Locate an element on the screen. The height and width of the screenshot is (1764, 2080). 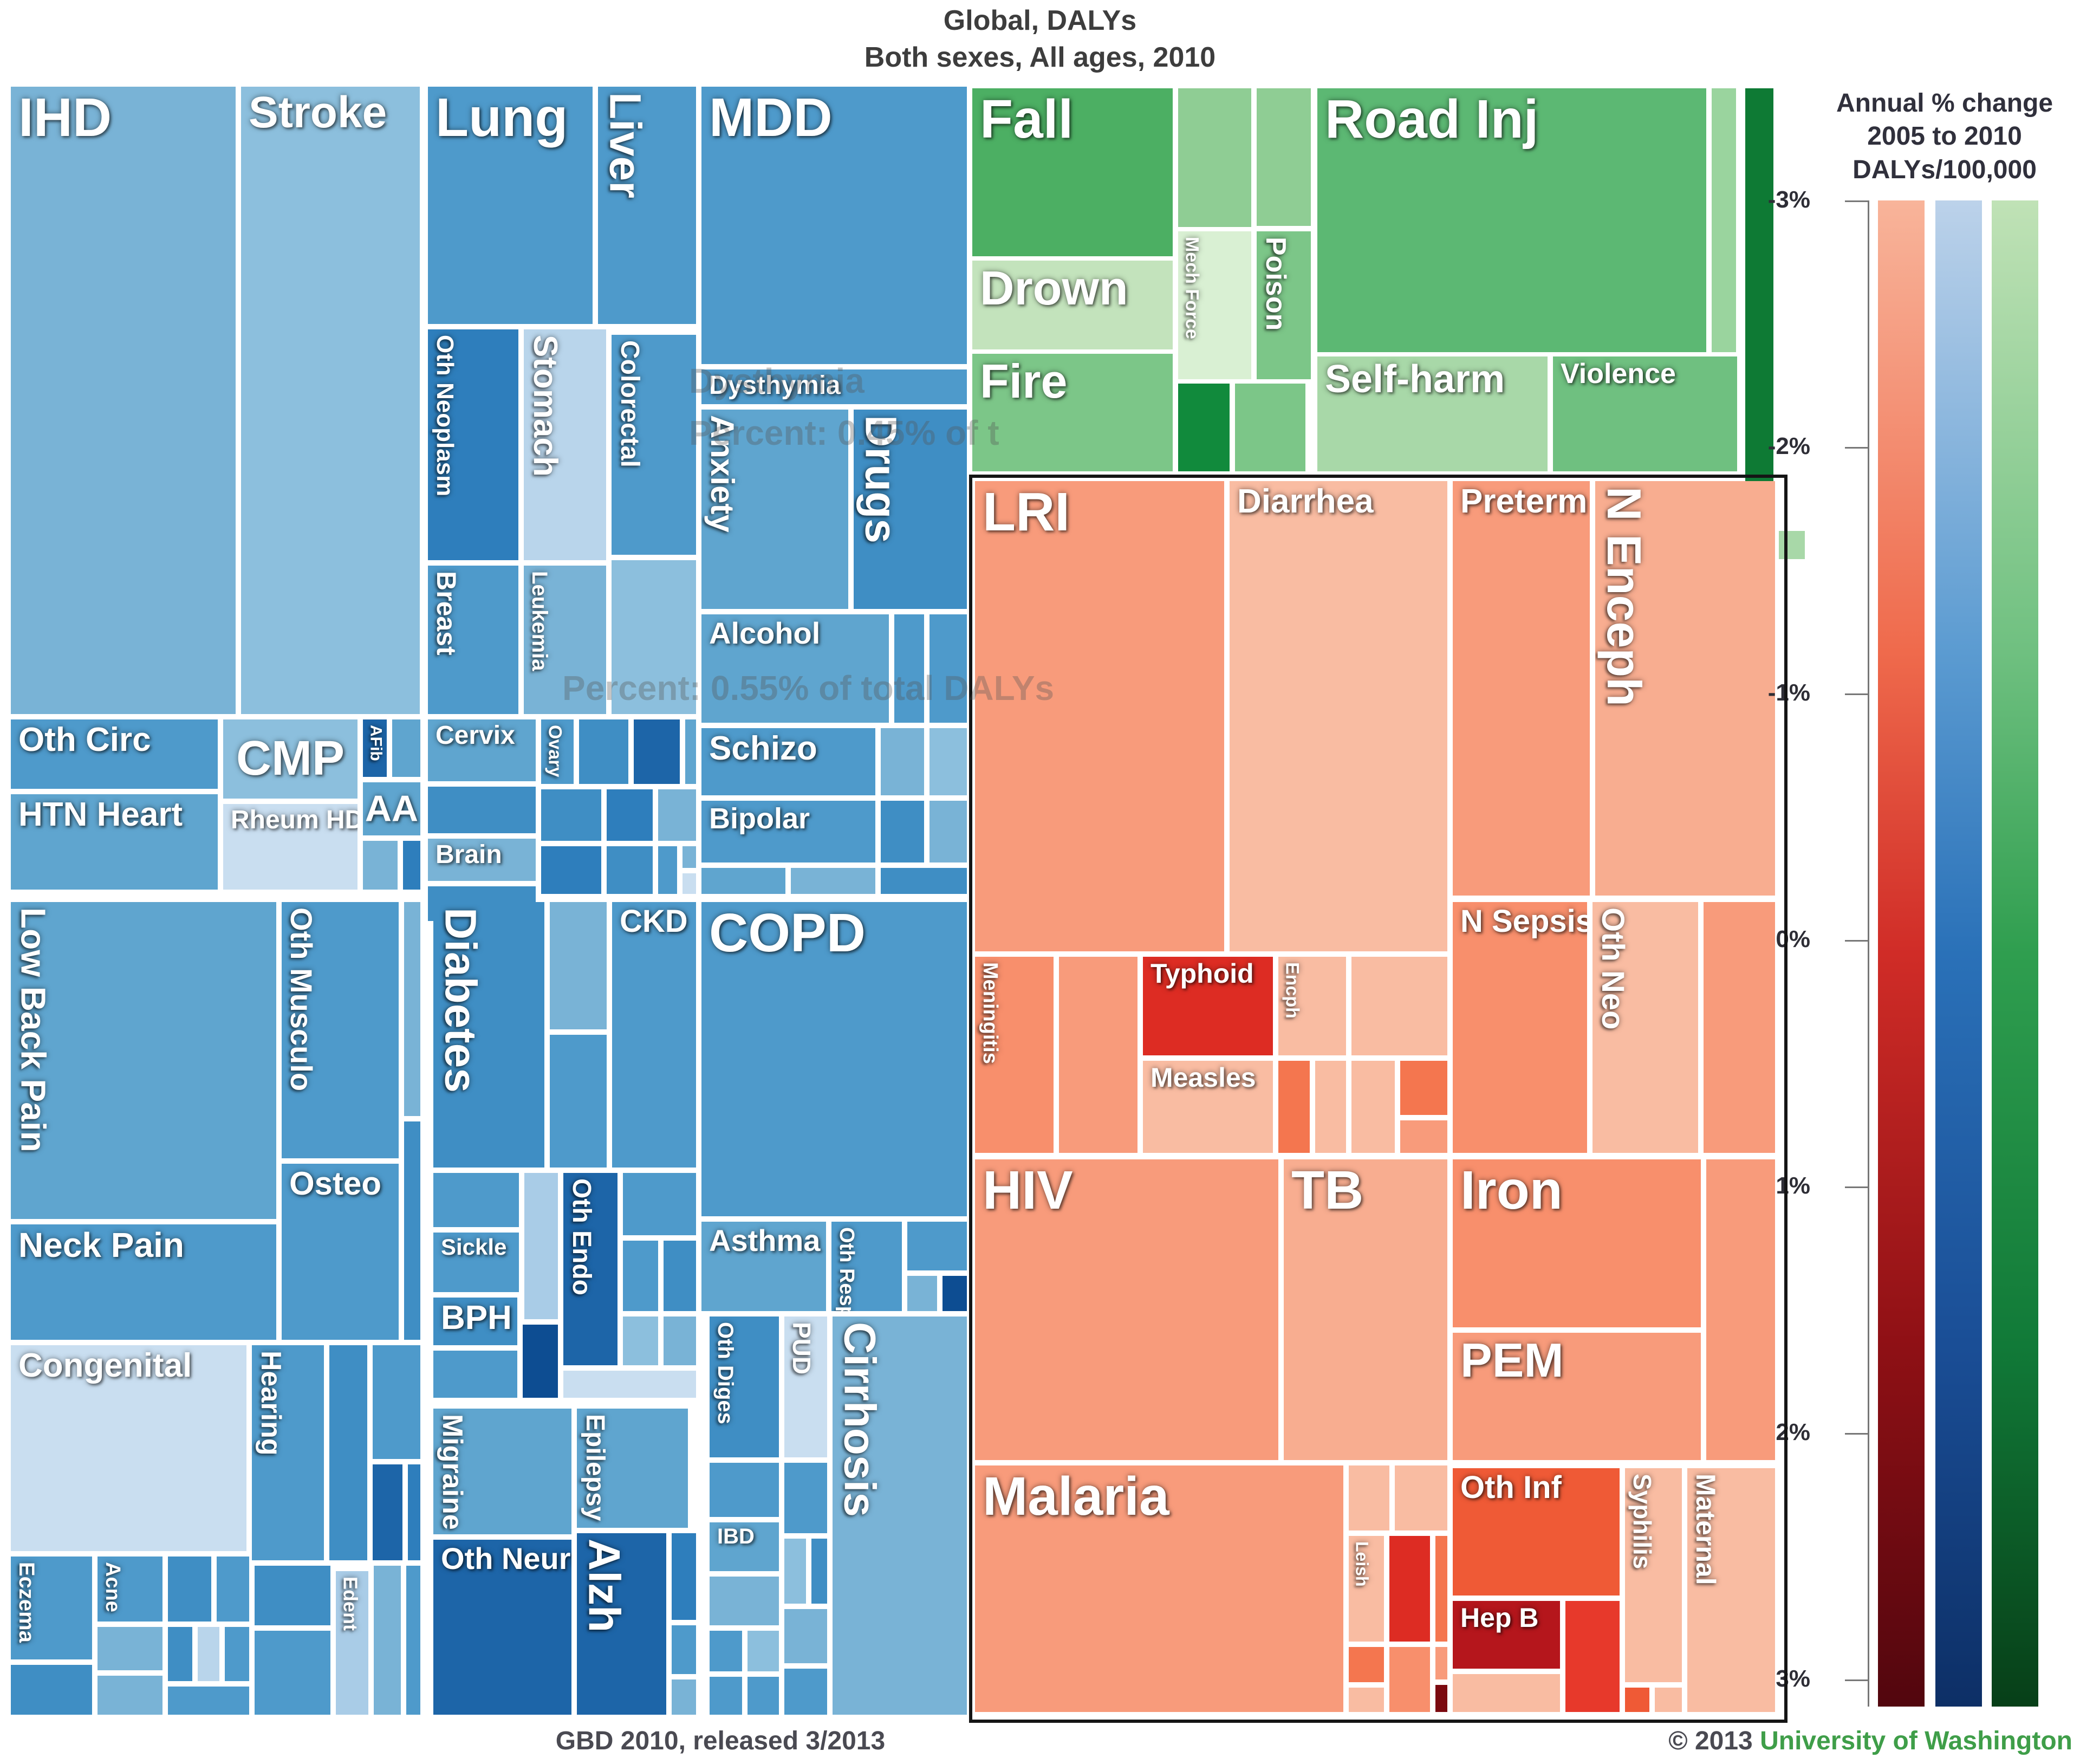
treemap-cell-mech-force: Mech Force is located at coordinates (1214, 305).